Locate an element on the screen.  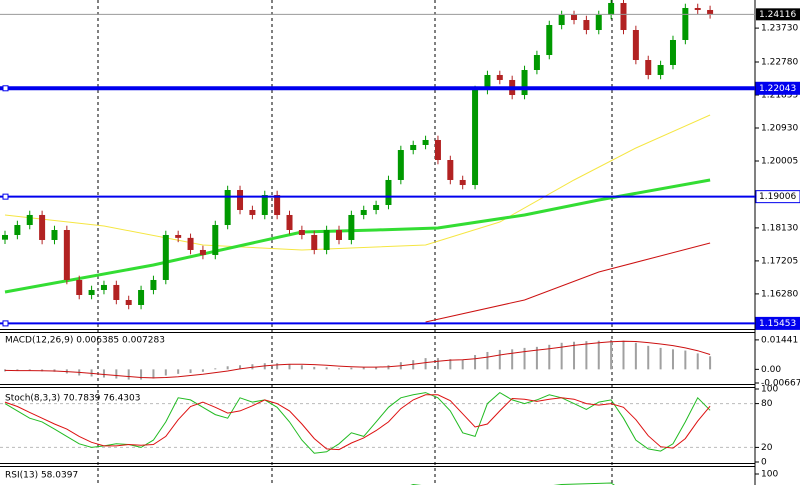
moving-average is located at coordinates (568, 282).